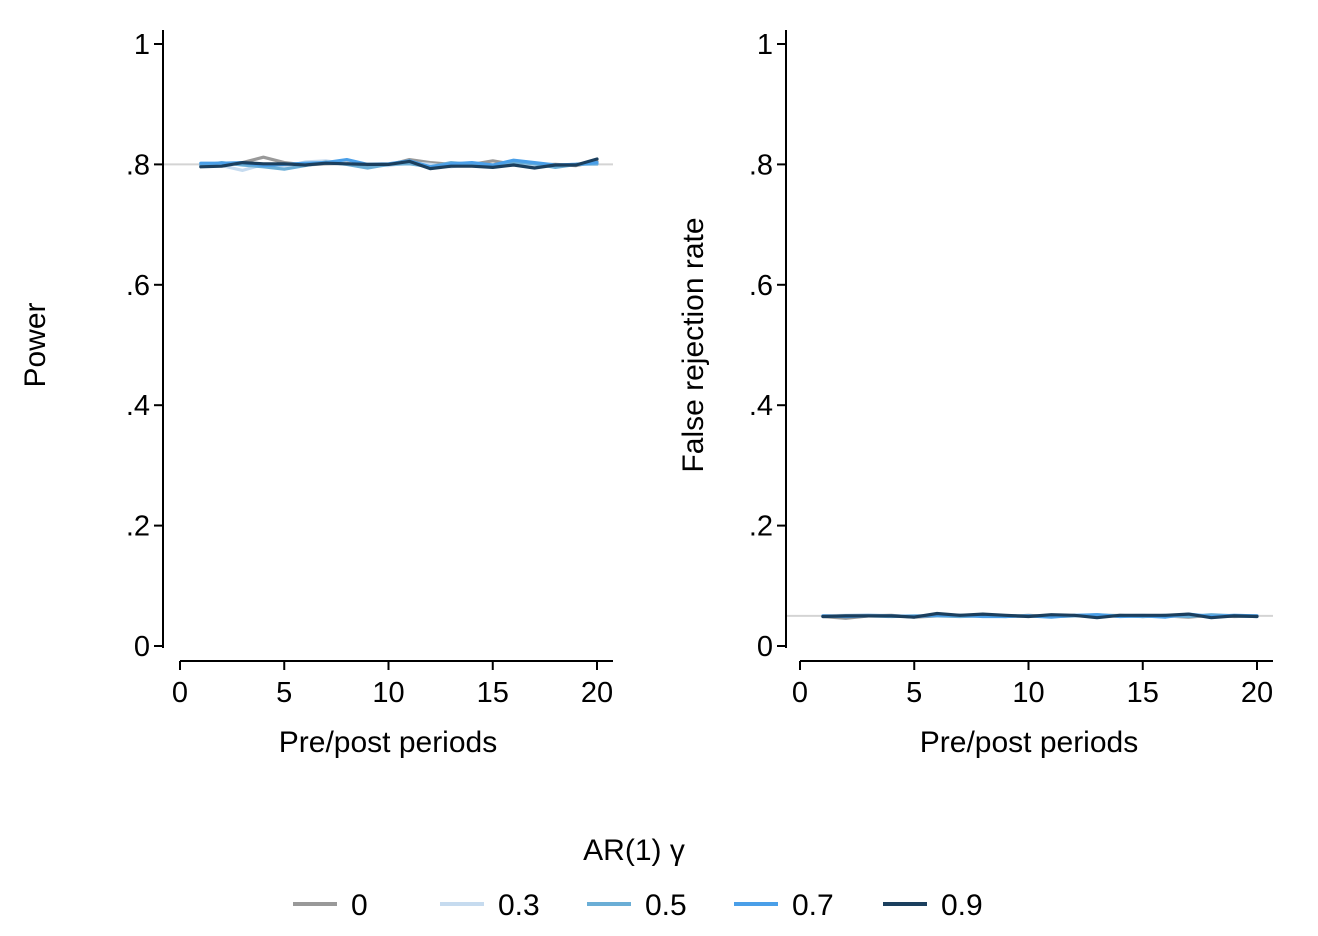 The height and width of the screenshot is (936, 1318). I want to click on power-y-tick-label: .4, so click(138, 406).